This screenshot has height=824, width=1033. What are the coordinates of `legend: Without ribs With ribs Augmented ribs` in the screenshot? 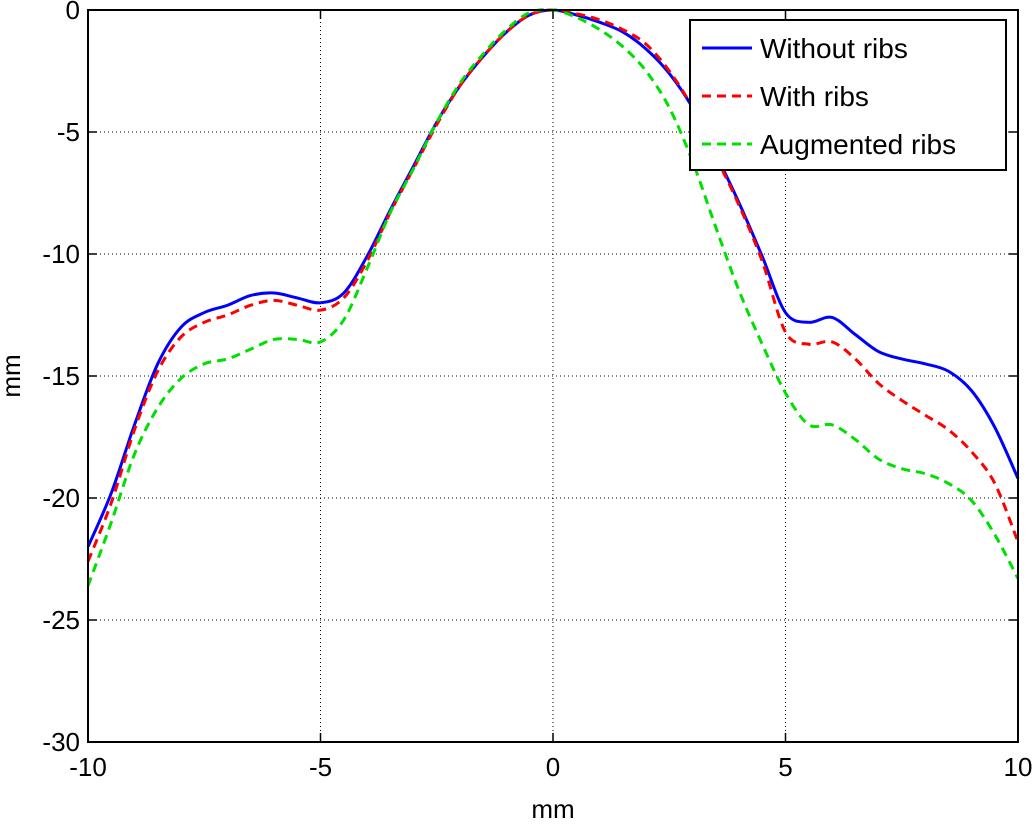 It's located at (848, 95).